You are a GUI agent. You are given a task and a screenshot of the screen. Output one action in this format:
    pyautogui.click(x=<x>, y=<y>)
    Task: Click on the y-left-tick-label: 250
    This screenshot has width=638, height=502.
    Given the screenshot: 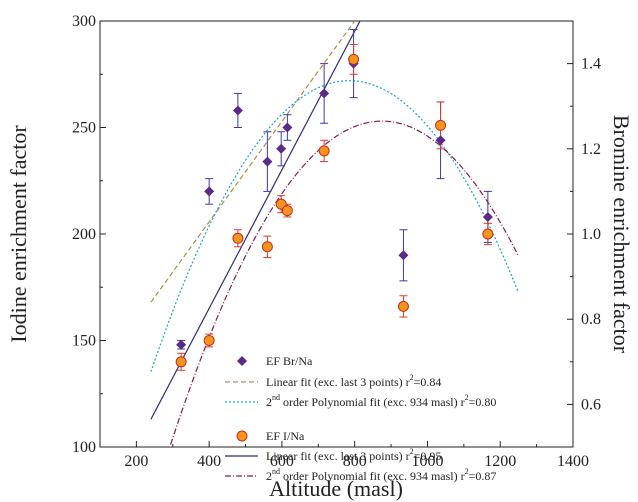 What is the action you would take?
    pyautogui.click(x=84, y=128)
    